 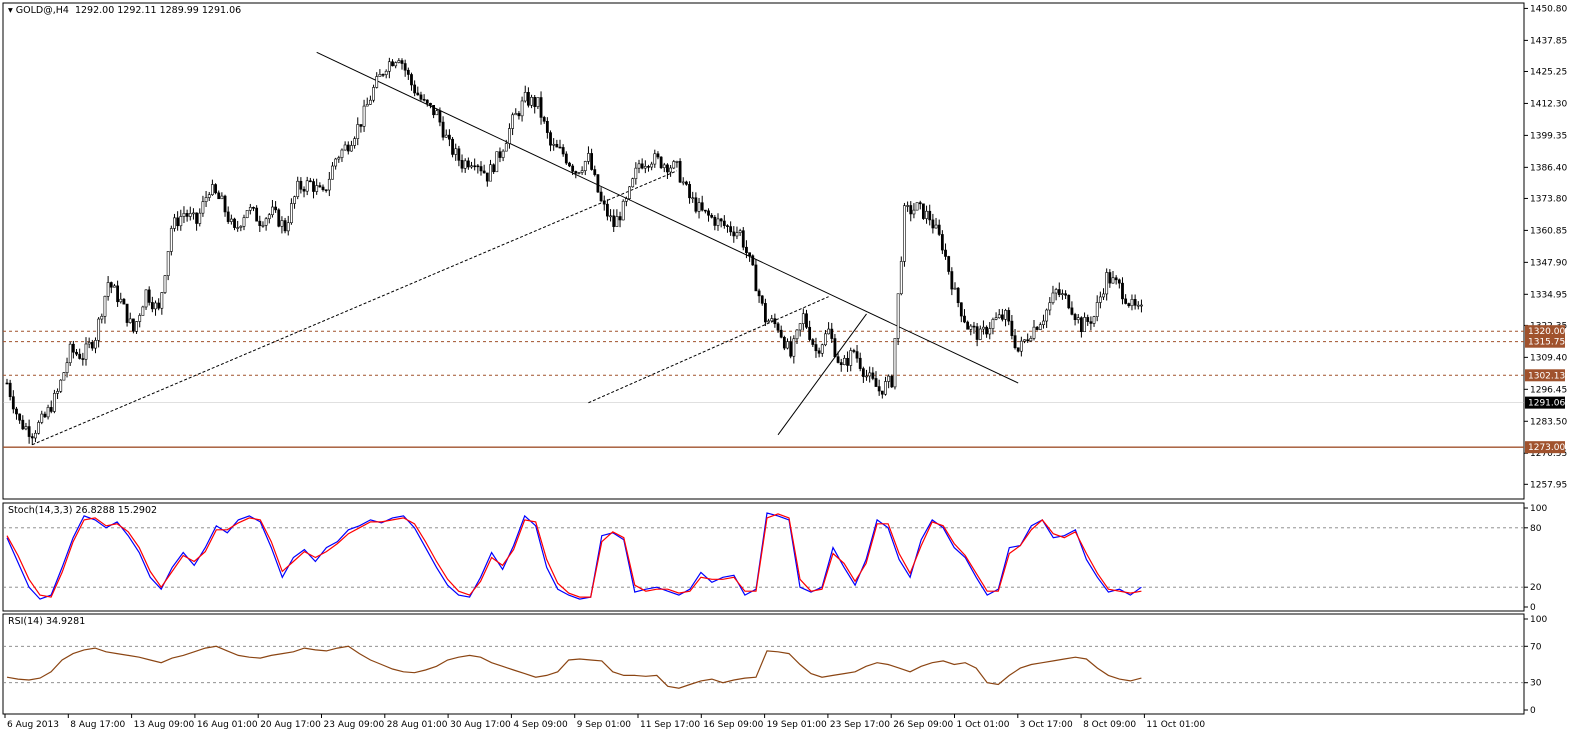 What do you see at coordinates (1109, 725) in the screenshot?
I see `time-tick-label: 8 Oct 09:00` at bounding box center [1109, 725].